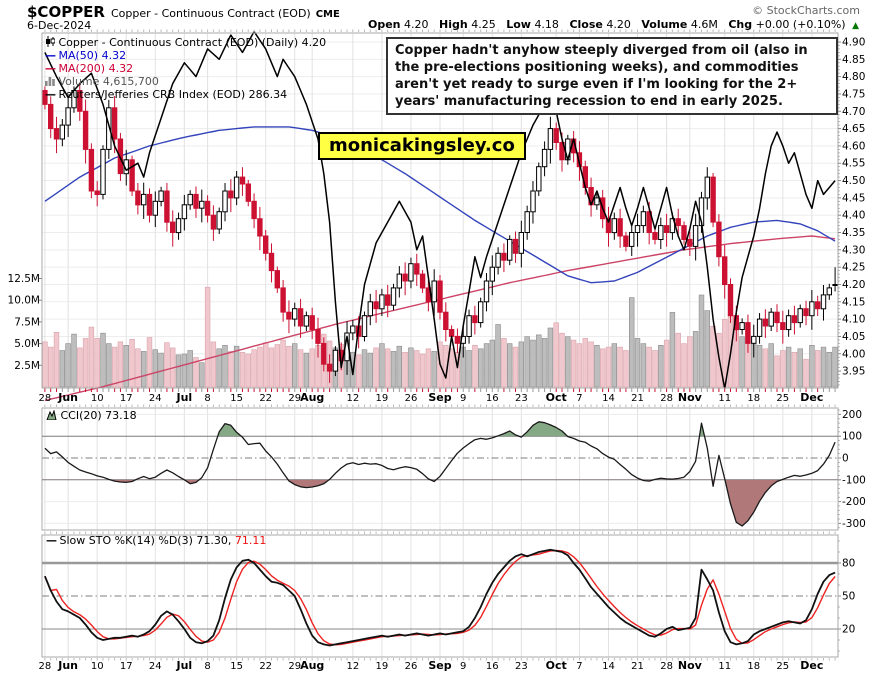 Image resolution: width=869 pixels, height=674 pixels. What do you see at coordinates (210, 13) in the screenshot?
I see `chart-title: Copper - Continuous Contract (EOD)` at bounding box center [210, 13].